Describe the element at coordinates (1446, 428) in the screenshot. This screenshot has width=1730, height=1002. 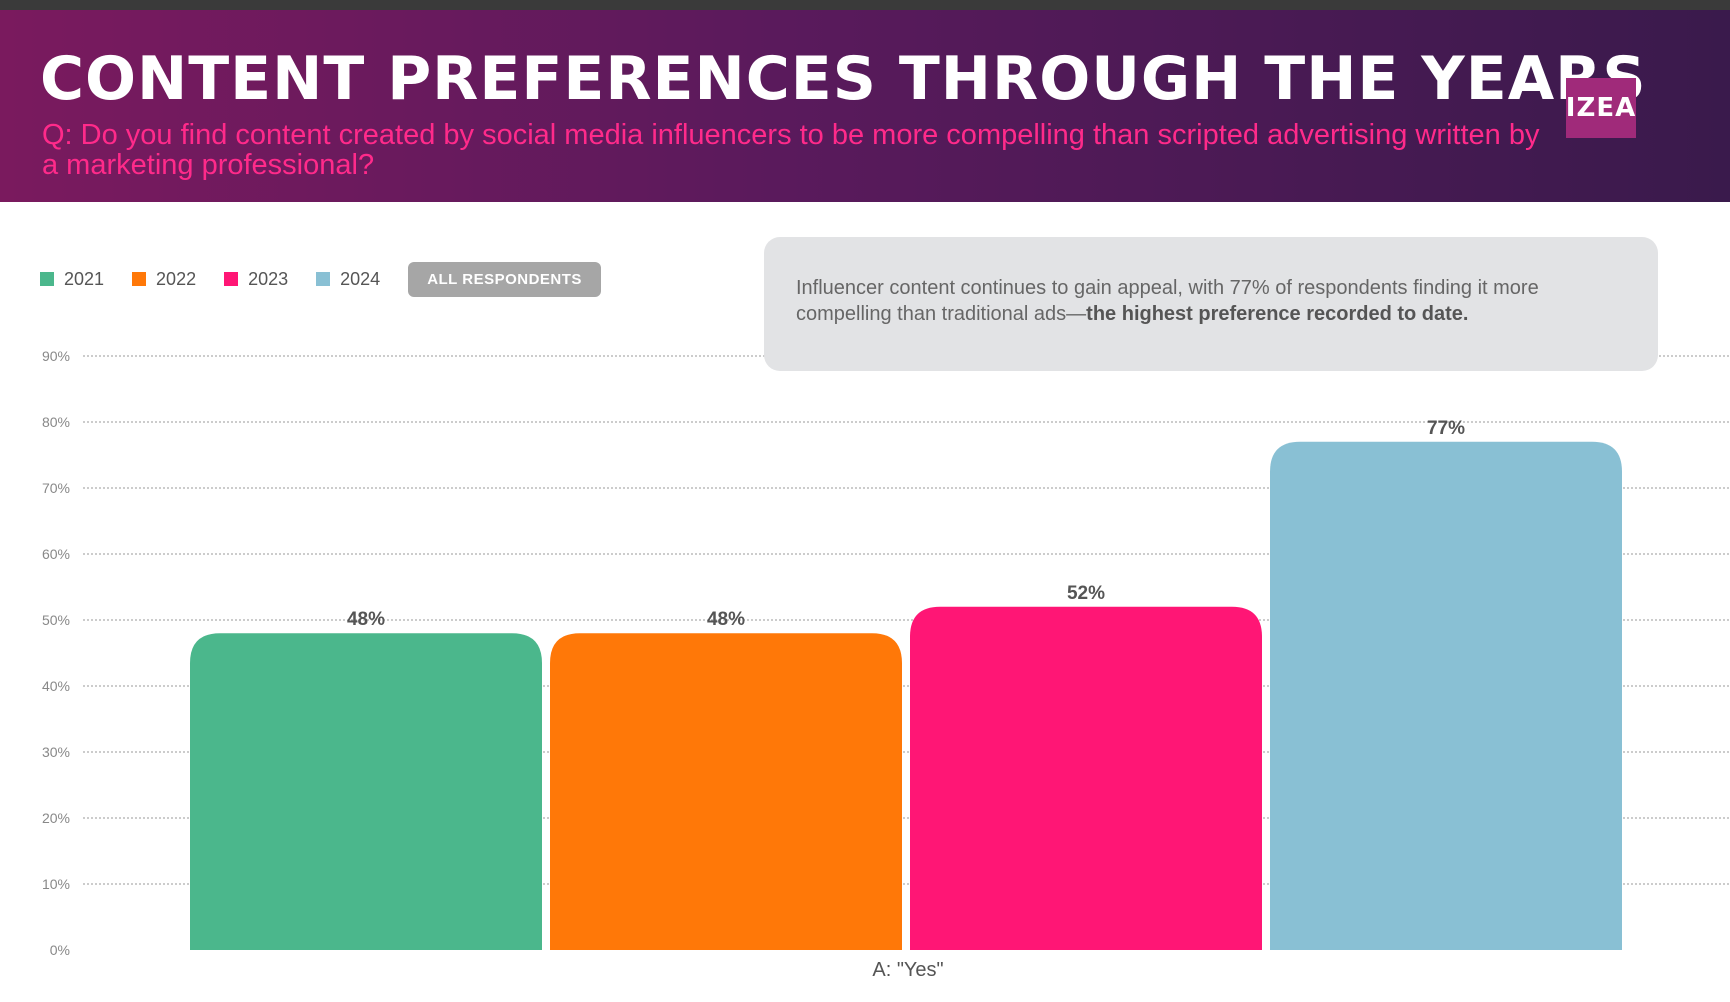
I see `data-label: 77%` at that location.